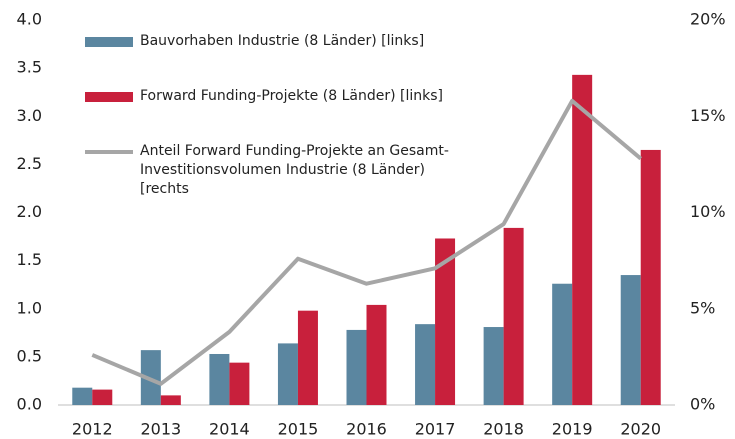  What do you see at coordinates (435, 429) in the screenshot?
I see `x-tick-label: 2017` at bounding box center [435, 429].